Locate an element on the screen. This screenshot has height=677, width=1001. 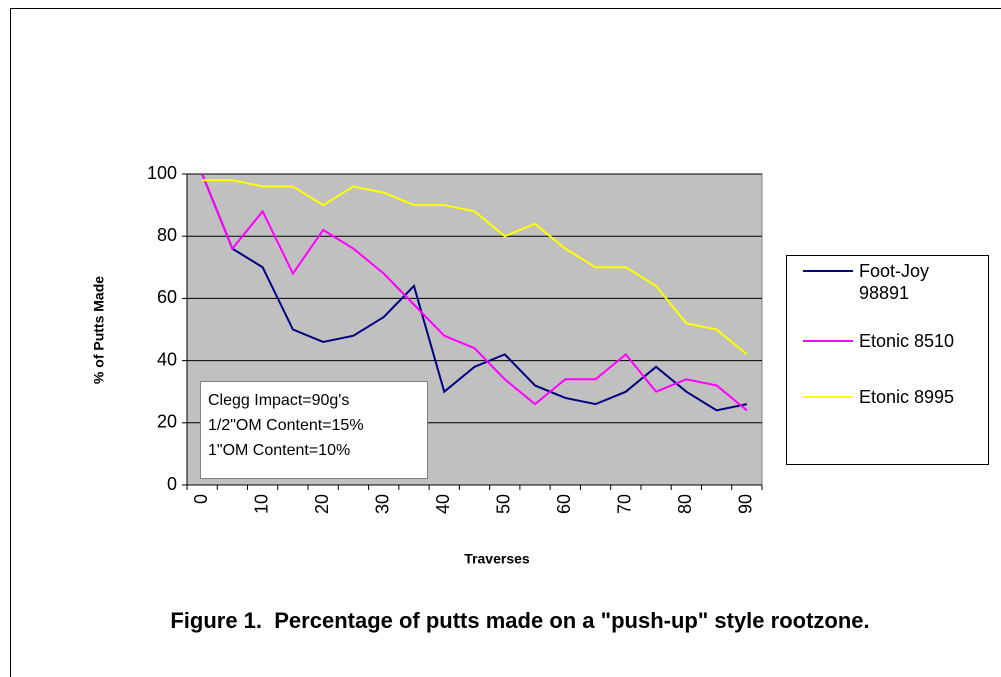
x-tick-label: 60 is located at coordinates (564, 504).